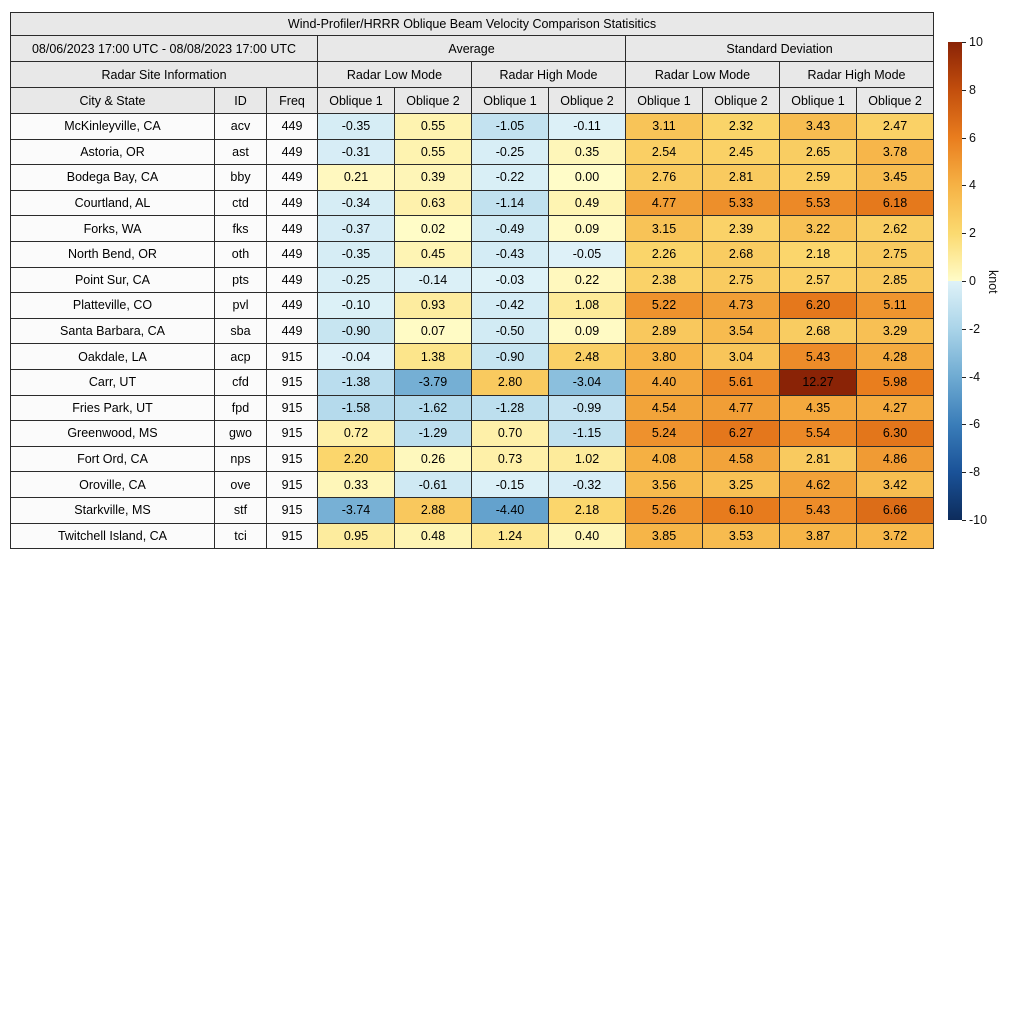 Image resolution: width=1024 pixels, height=1024 pixels. What do you see at coordinates (510, 228) in the screenshot?
I see `value-cell: -0.49` at bounding box center [510, 228].